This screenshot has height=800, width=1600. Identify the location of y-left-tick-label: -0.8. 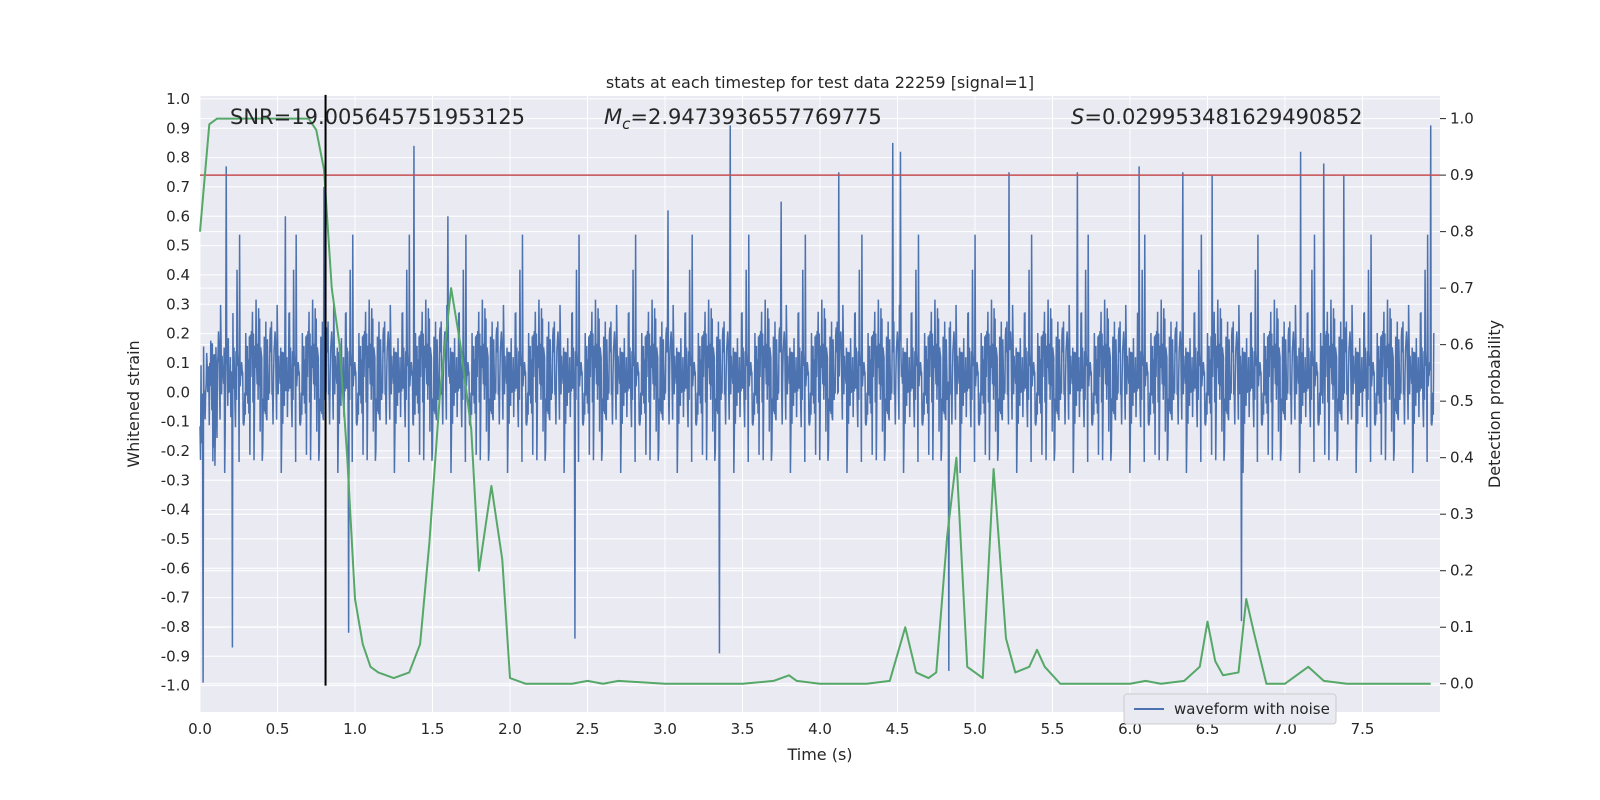
(175, 627).